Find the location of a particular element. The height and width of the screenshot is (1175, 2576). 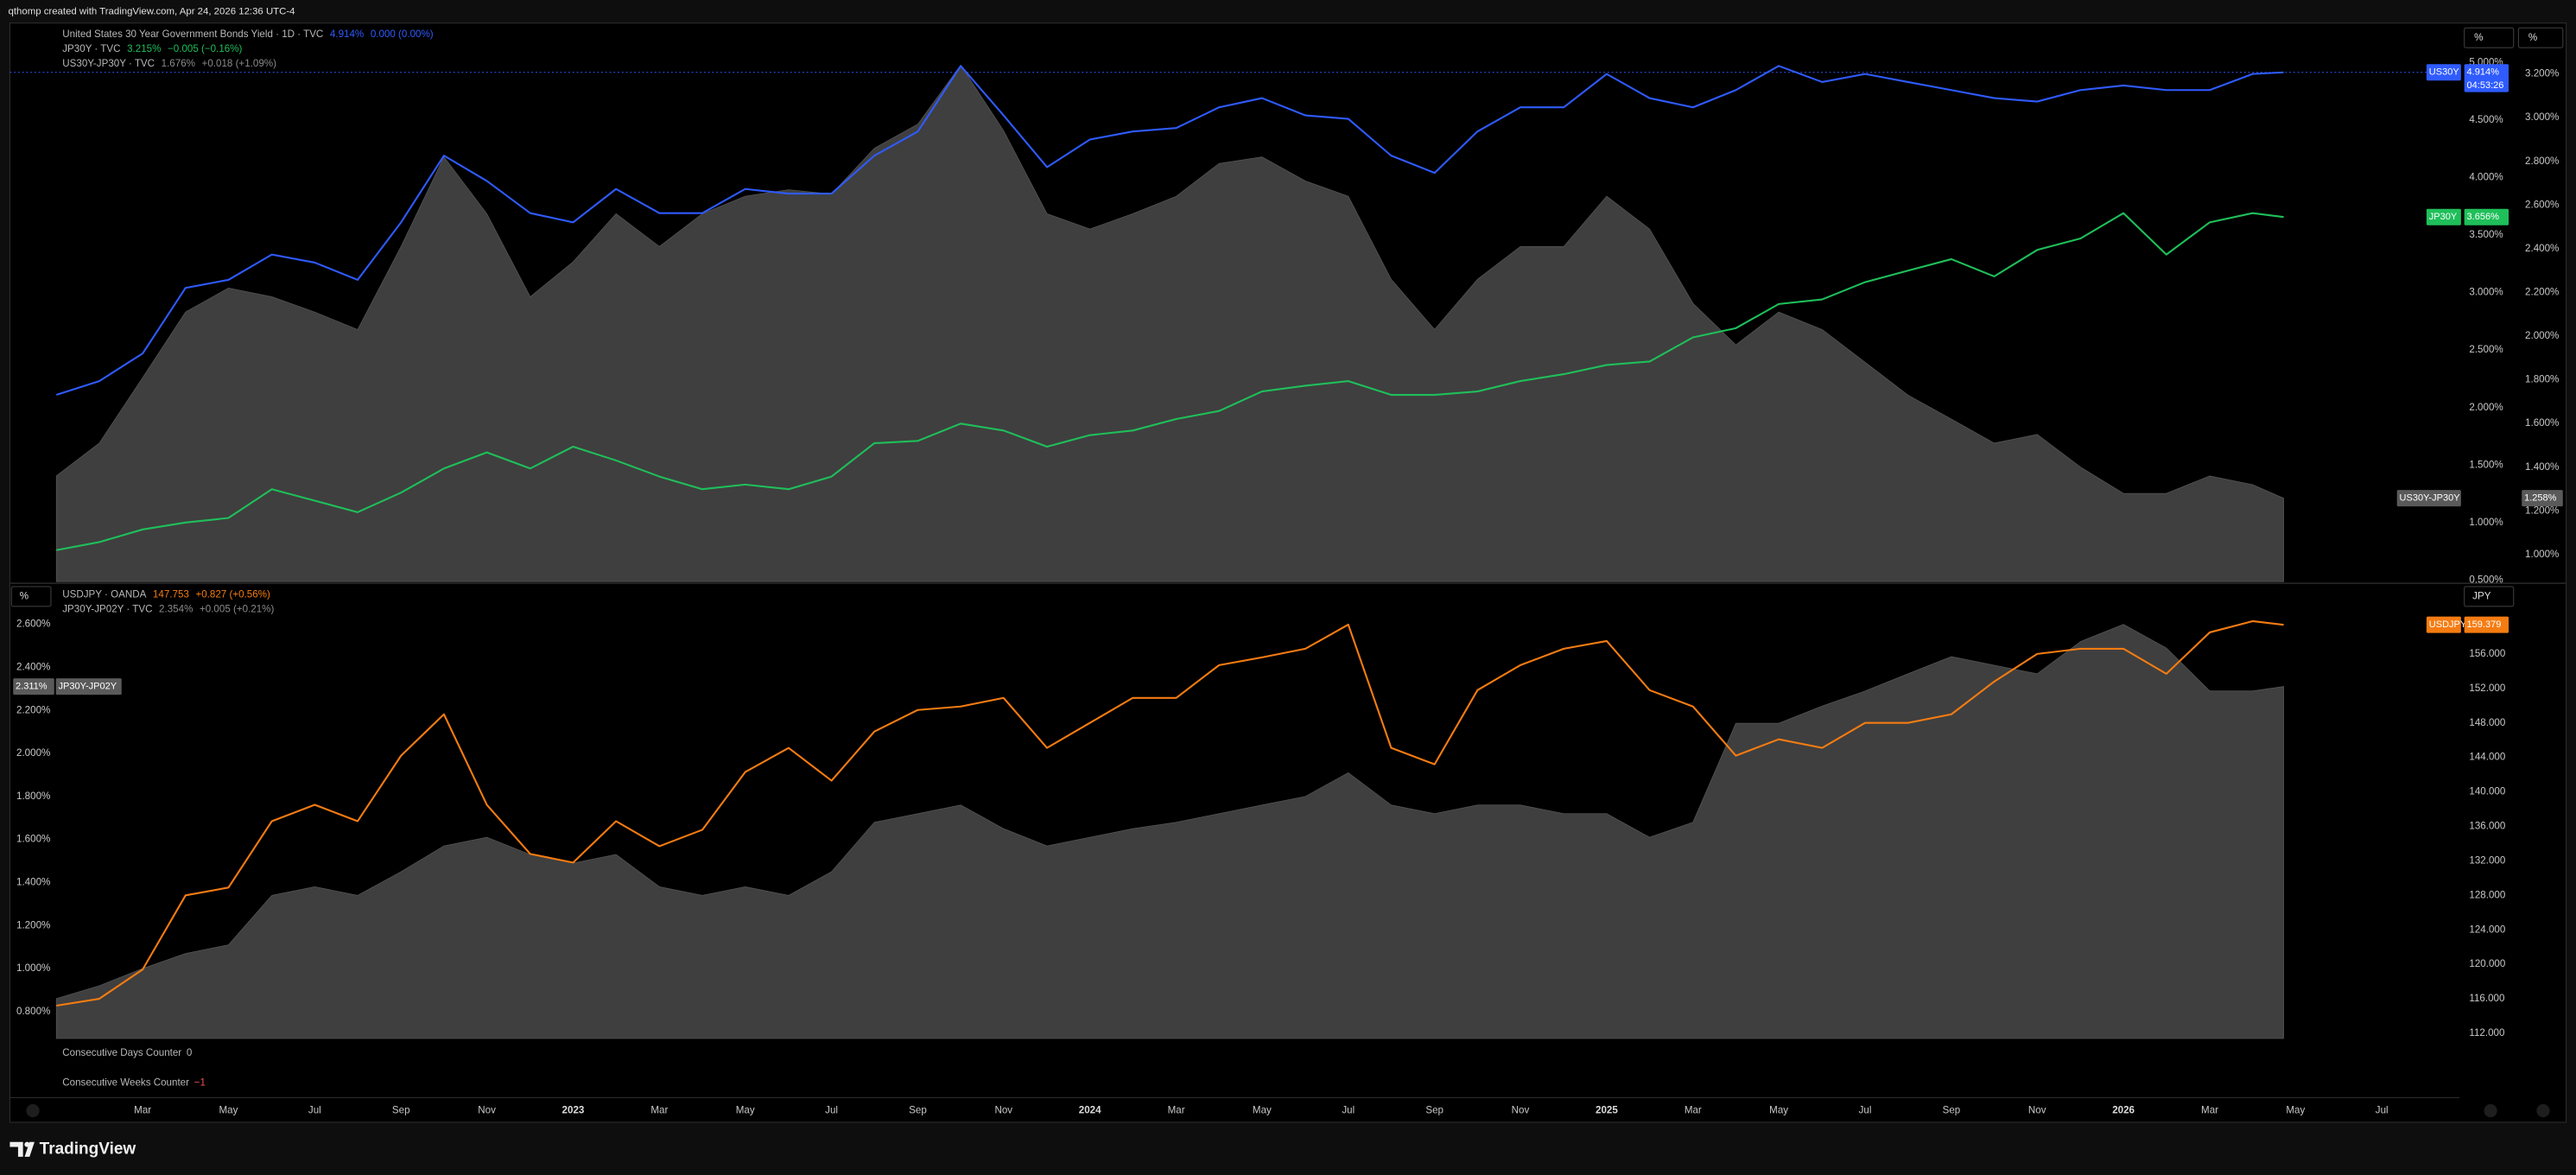

y2-tick-label: 2.400% is located at coordinates (2542, 248).